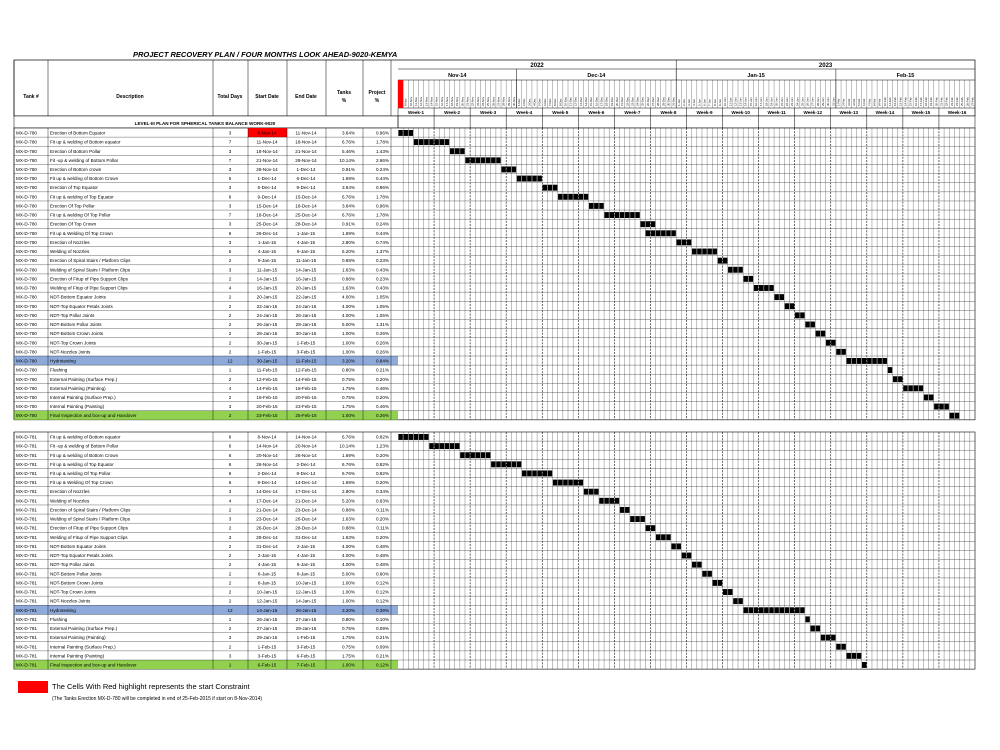 The height and width of the screenshot is (750, 1000). I want to click on start-date: 8-Nov-14, so click(267, 437).